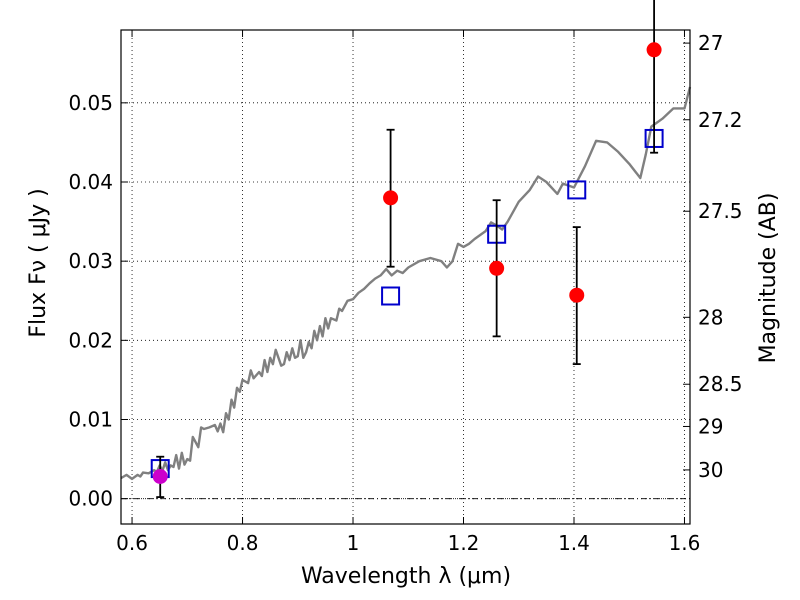  I want to click on mag-tick-label: 27.2, so click(720, 120).